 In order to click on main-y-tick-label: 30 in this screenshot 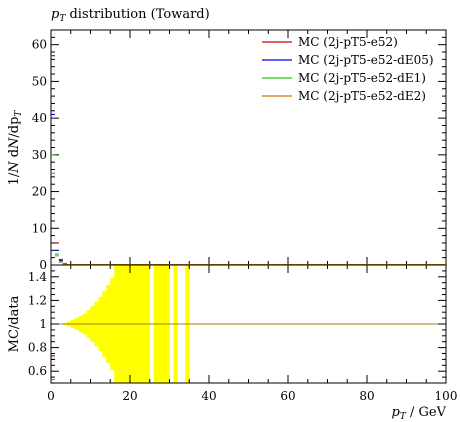, I will do `click(39, 155)`.